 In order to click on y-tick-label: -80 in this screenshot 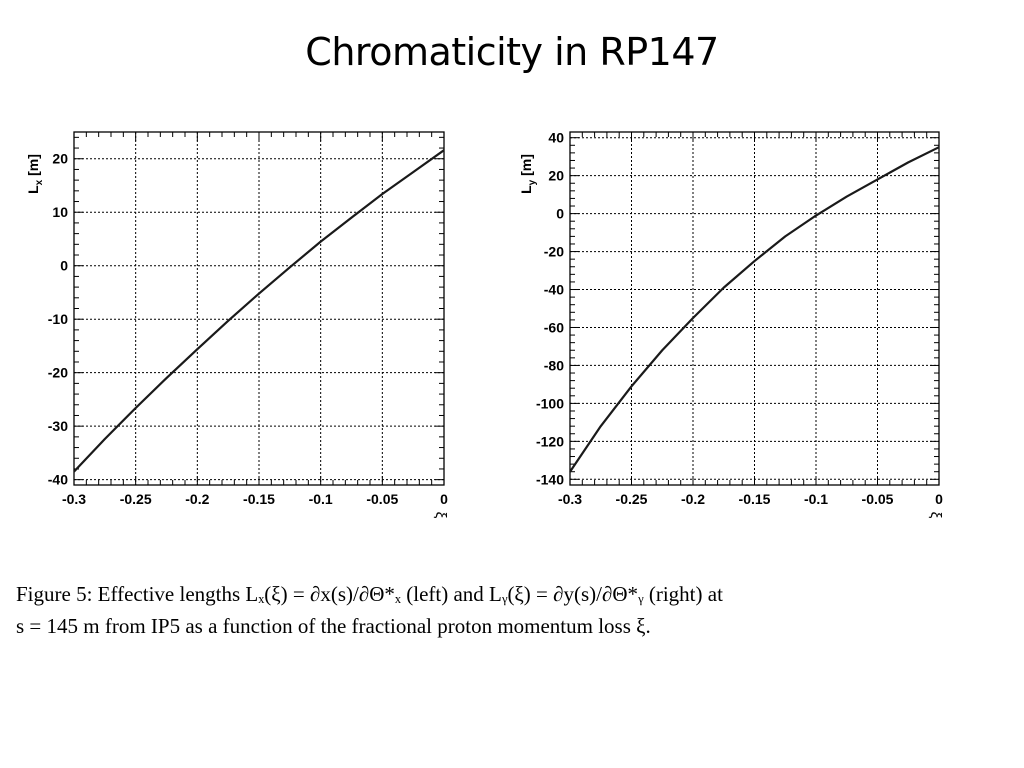, I will do `click(554, 365)`.